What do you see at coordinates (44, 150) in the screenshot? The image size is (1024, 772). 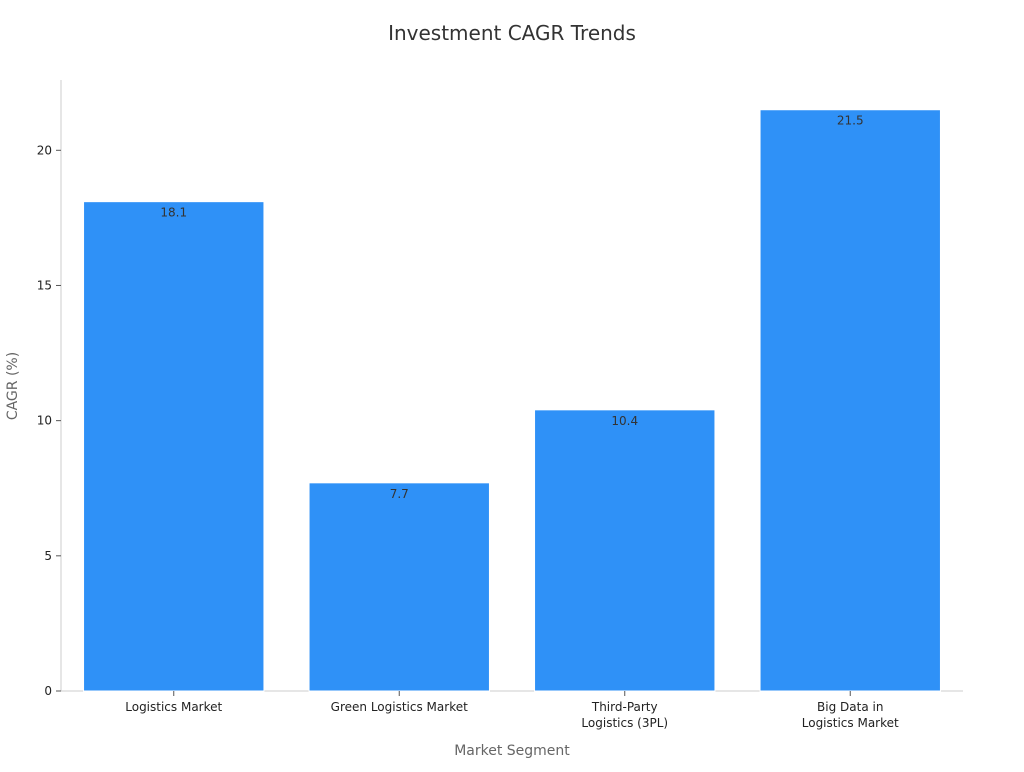 I see `y-tick-label: 20` at bounding box center [44, 150].